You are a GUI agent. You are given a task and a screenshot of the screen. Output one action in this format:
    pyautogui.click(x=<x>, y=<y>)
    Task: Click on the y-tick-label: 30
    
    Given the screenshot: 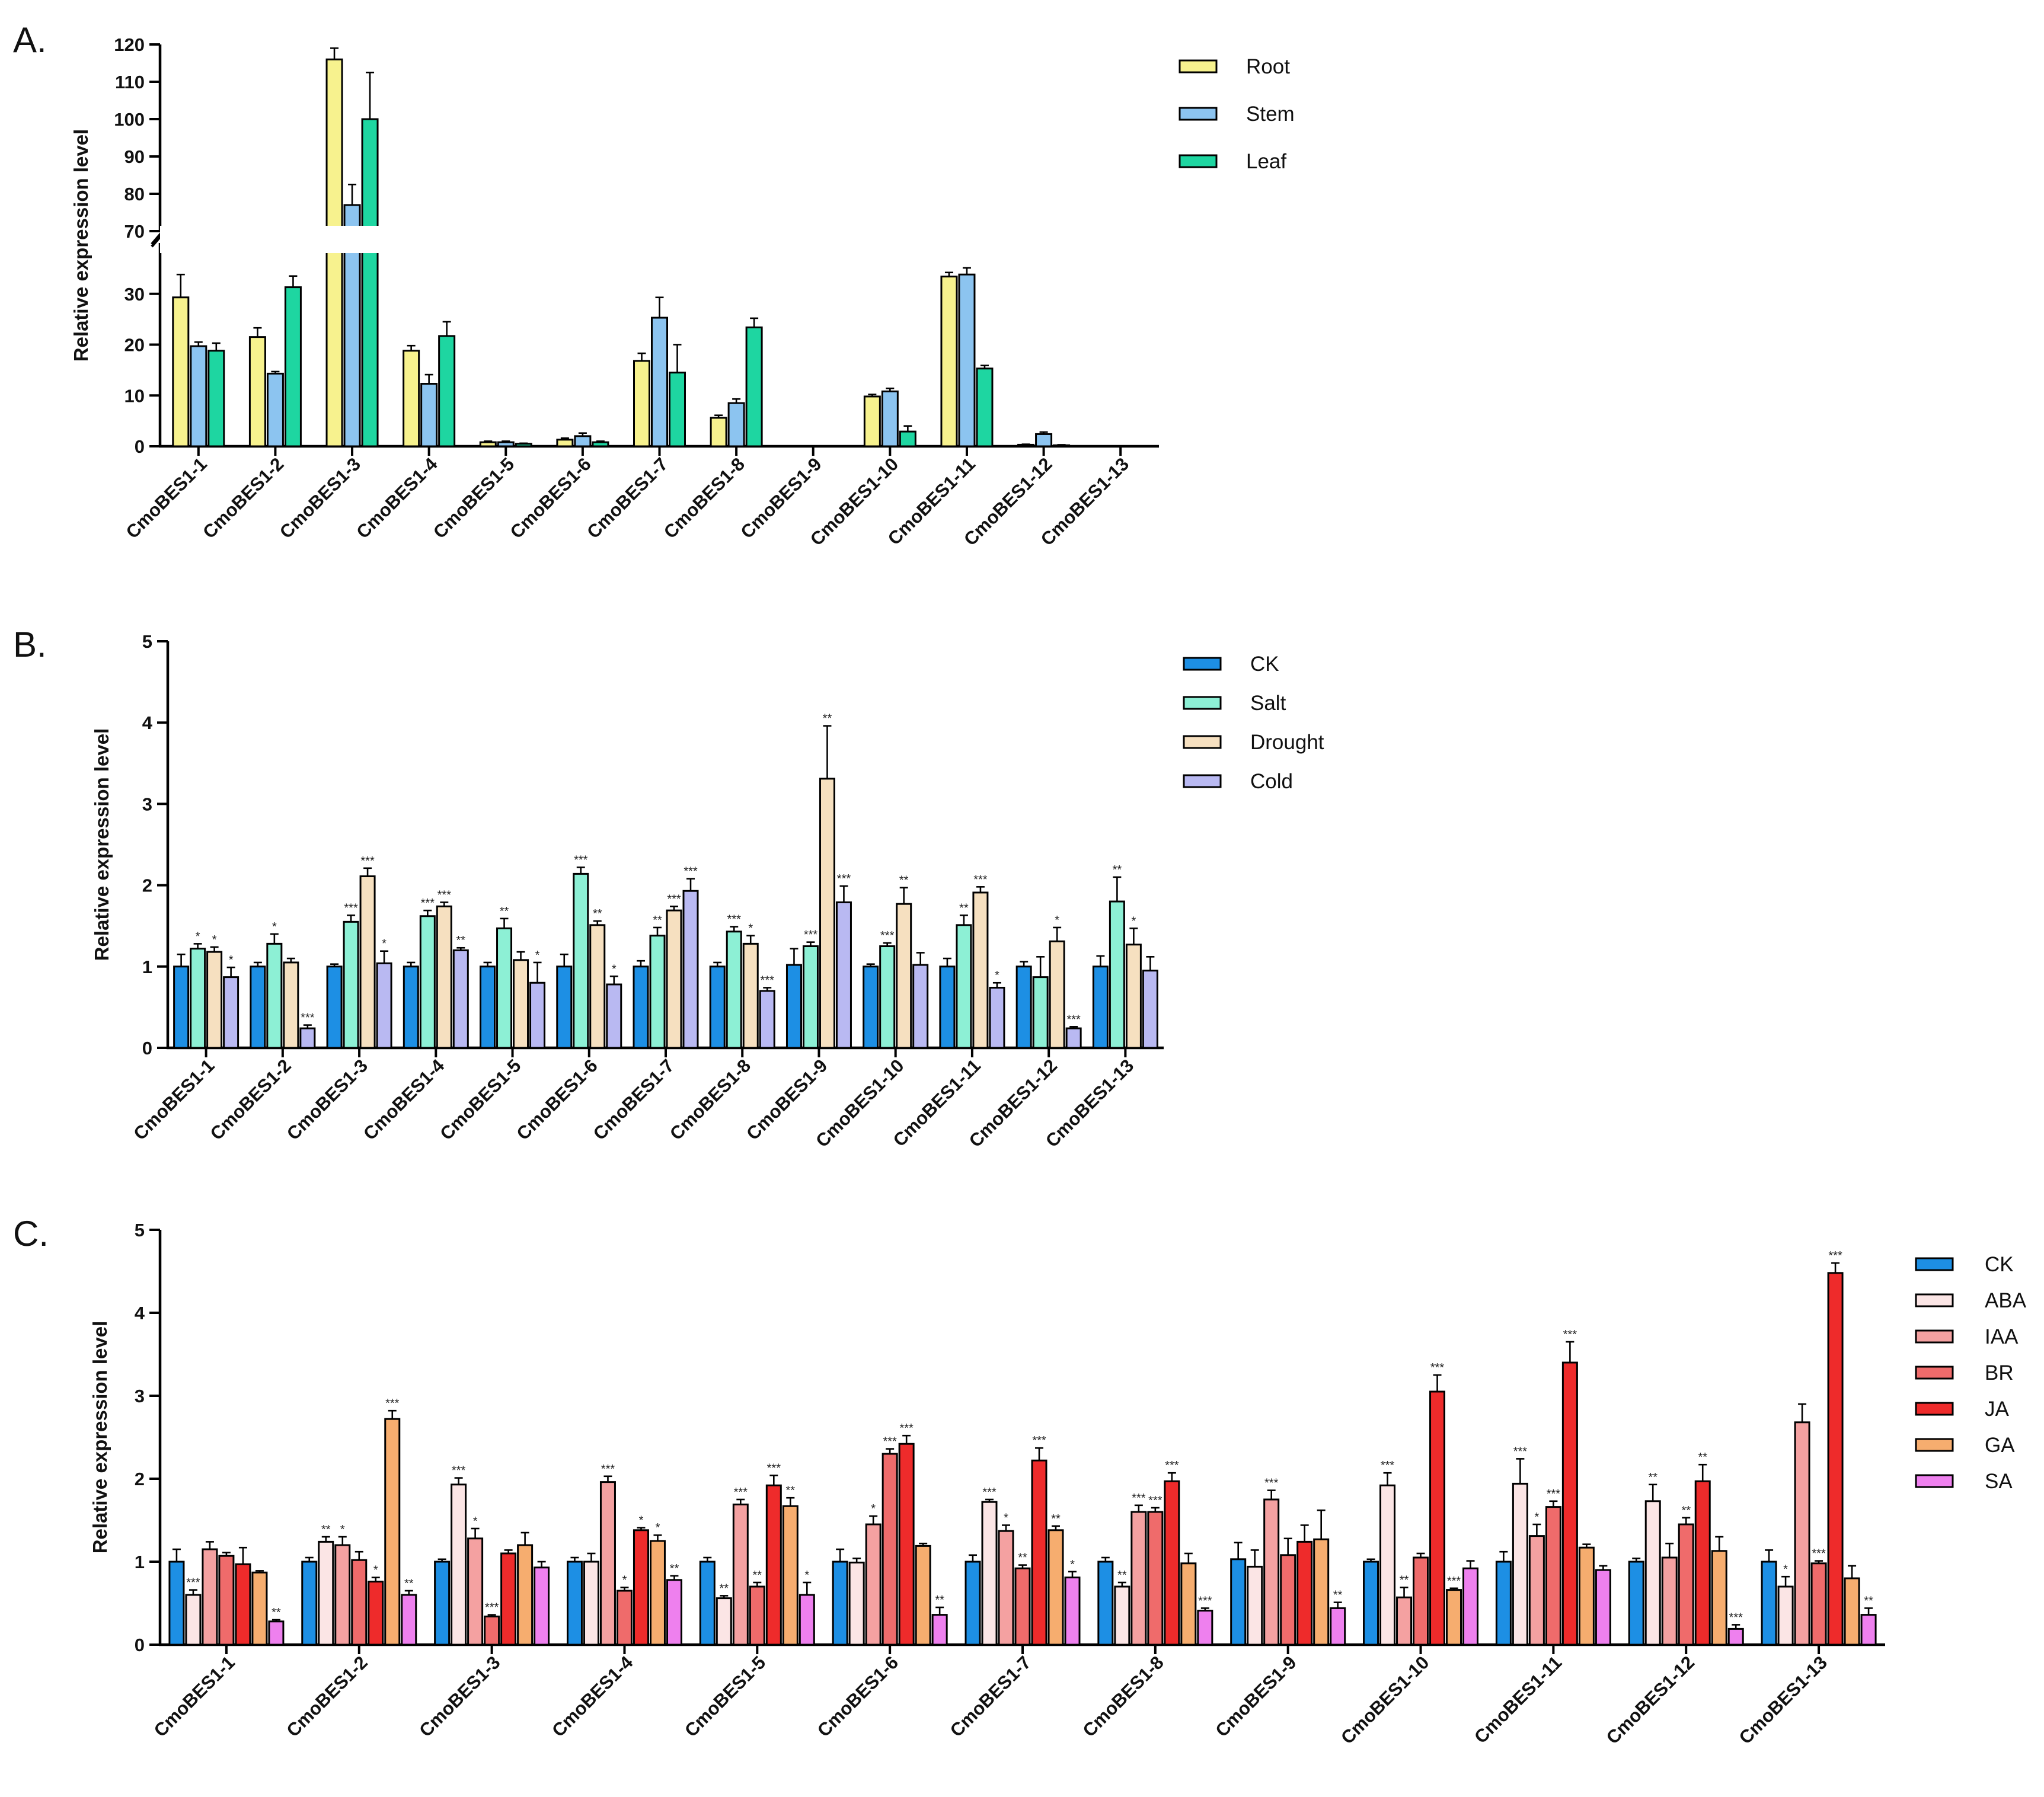 What is the action you would take?
    pyautogui.click(x=134, y=295)
    